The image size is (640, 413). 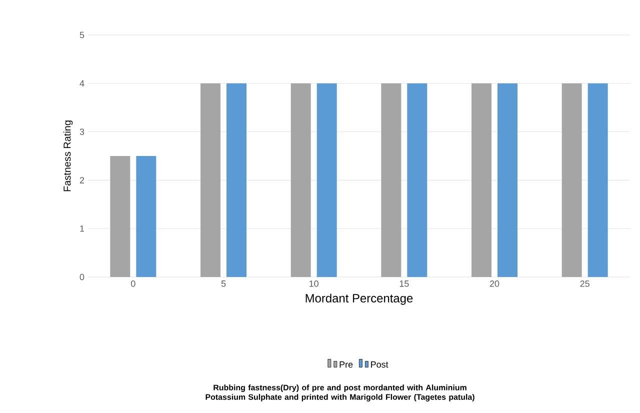 I want to click on y-tick-label: 4, so click(x=82, y=83).